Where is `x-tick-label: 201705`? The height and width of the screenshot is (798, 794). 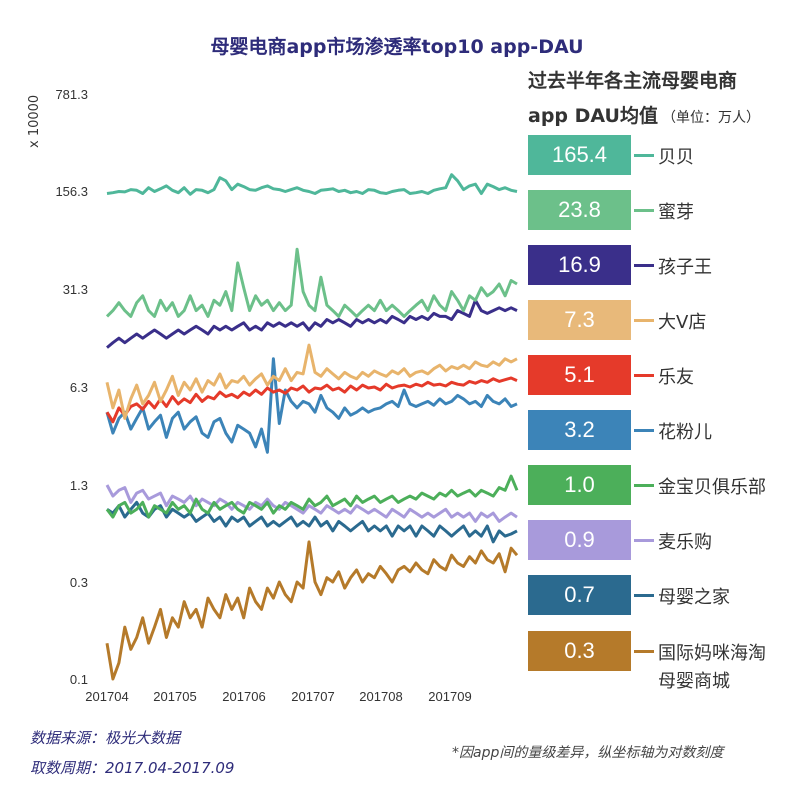
x-tick-label: 201705 is located at coordinates (174, 696).